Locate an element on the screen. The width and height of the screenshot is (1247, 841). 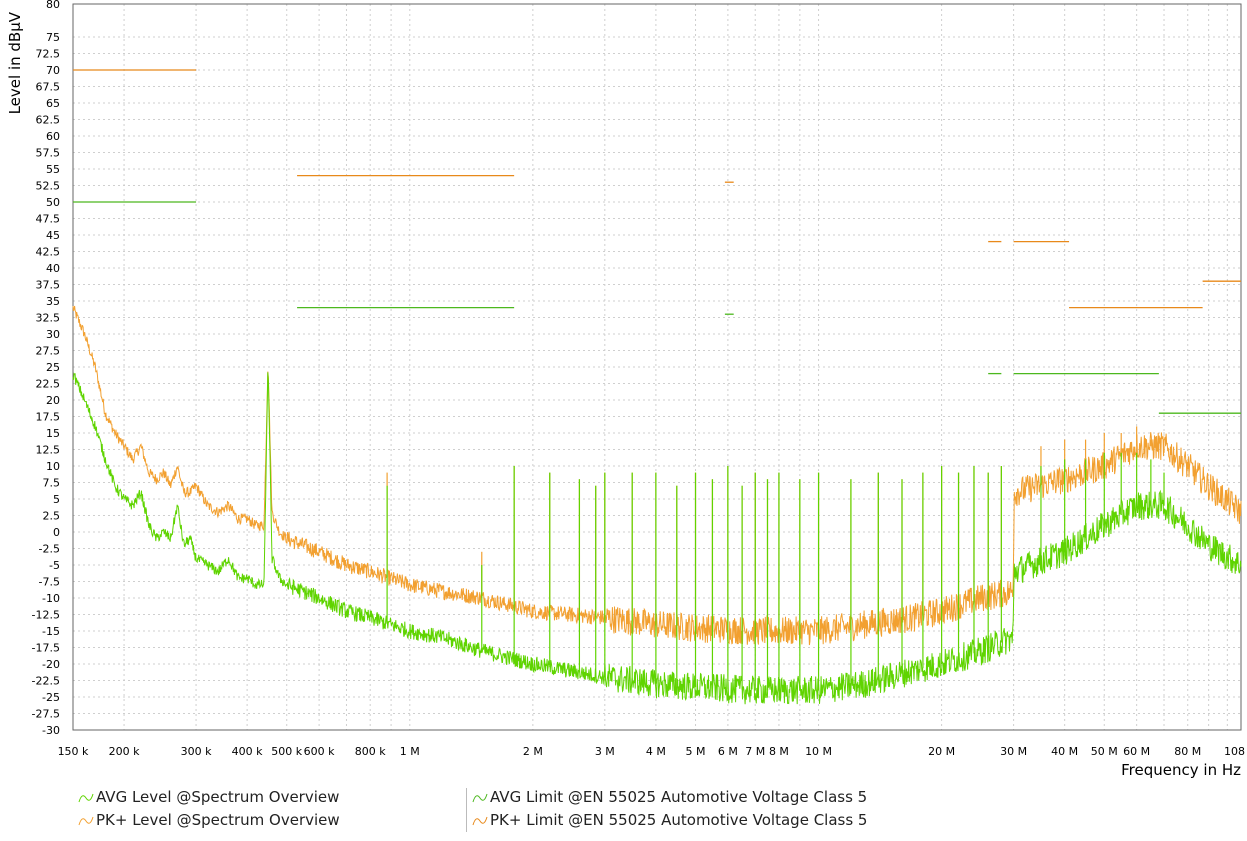
y-tick-label: 75 is located at coordinates (53, 37).